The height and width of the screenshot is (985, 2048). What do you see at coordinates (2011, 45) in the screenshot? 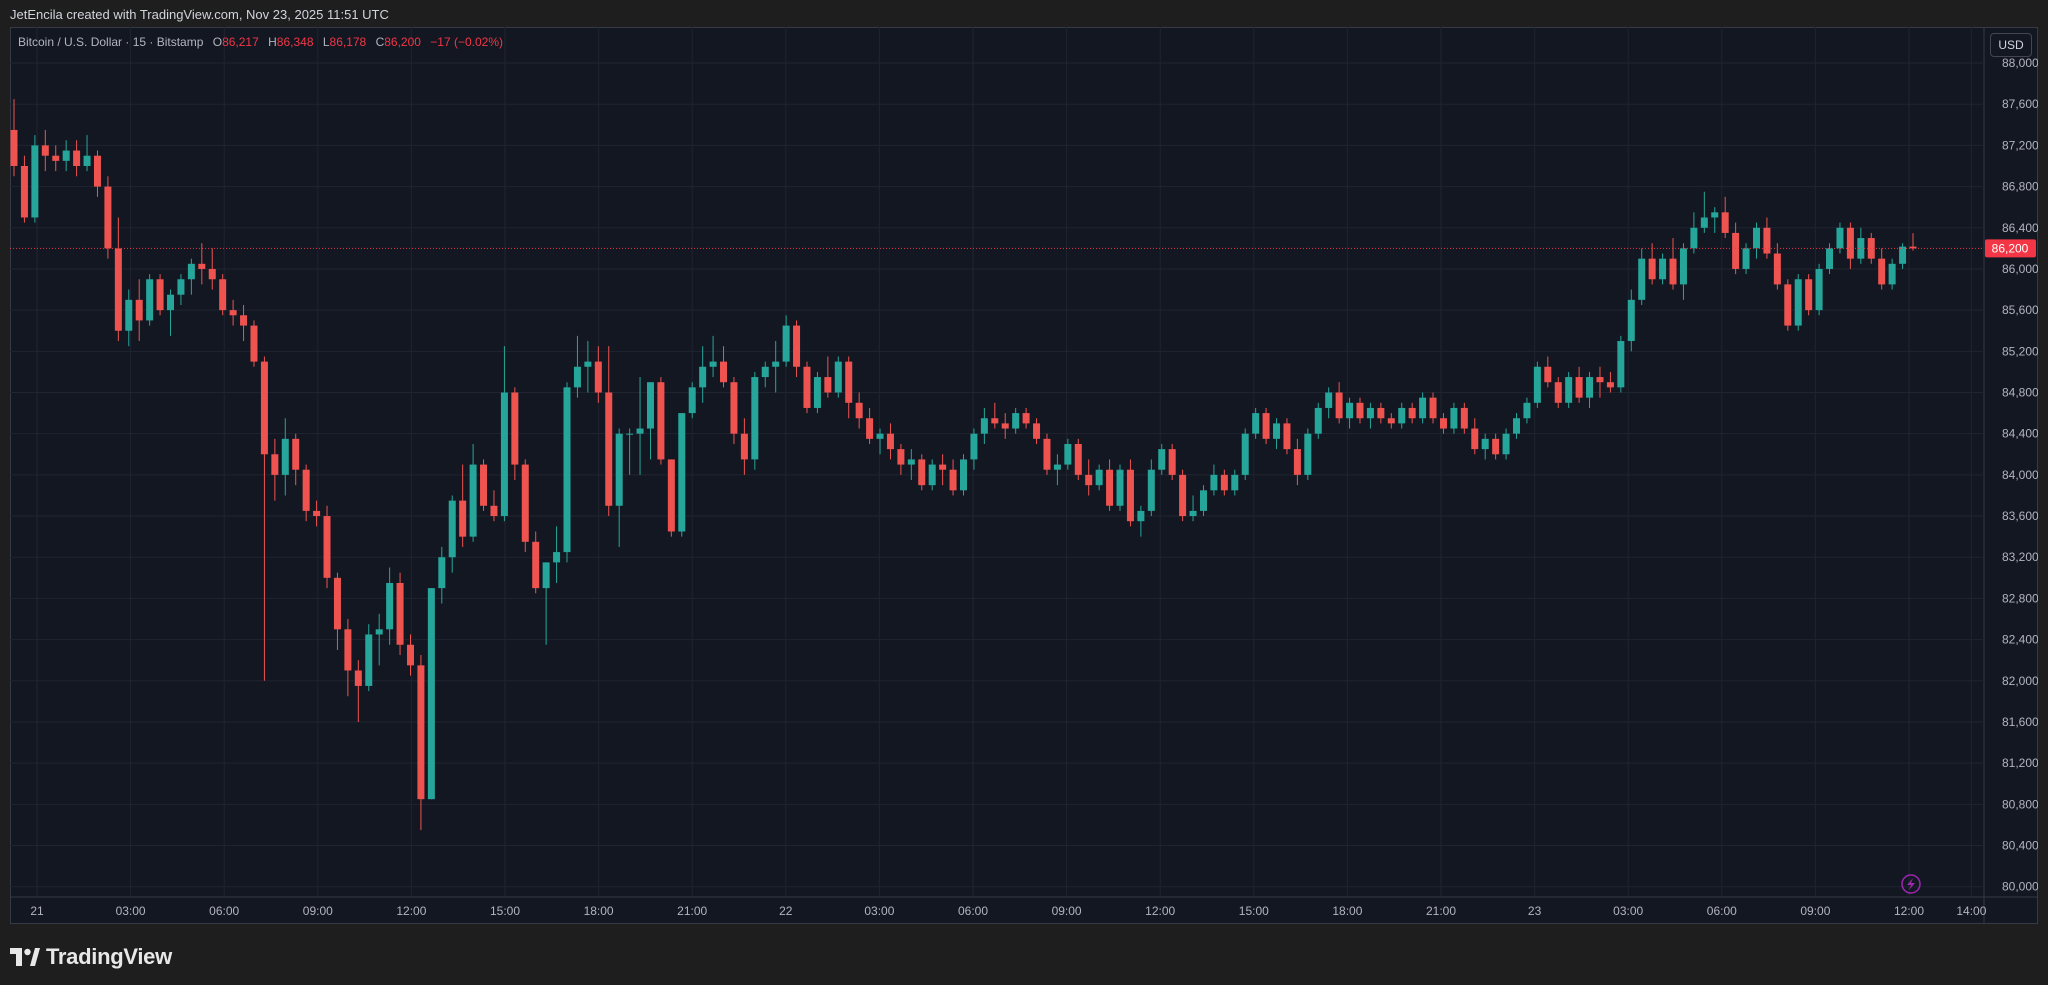
I see `currency-button: USD` at bounding box center [2011, 45].